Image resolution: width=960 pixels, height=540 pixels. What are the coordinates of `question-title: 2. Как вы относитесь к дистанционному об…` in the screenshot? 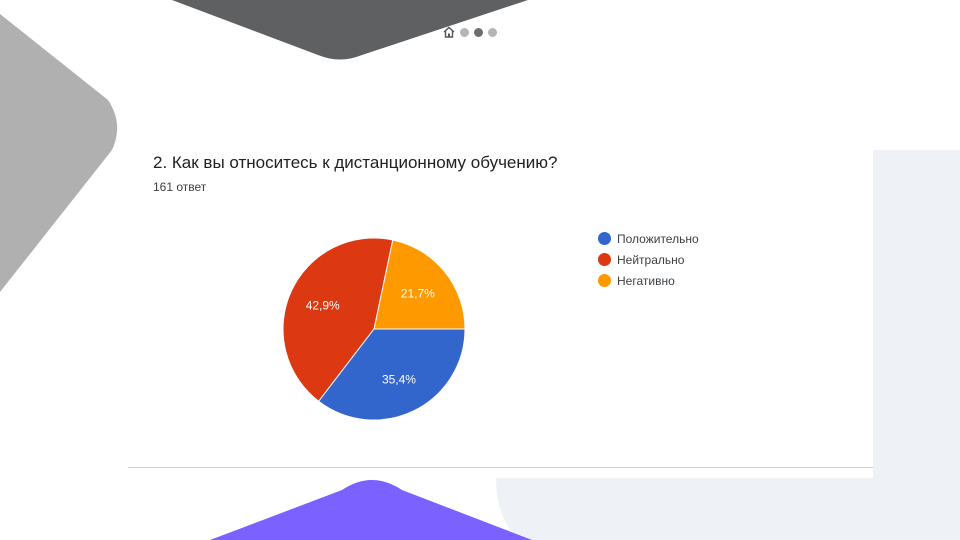 It's located at (355, 162).